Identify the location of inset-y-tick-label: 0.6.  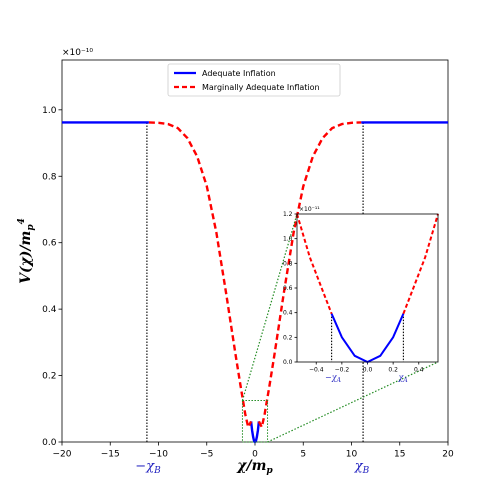
(288, 288).